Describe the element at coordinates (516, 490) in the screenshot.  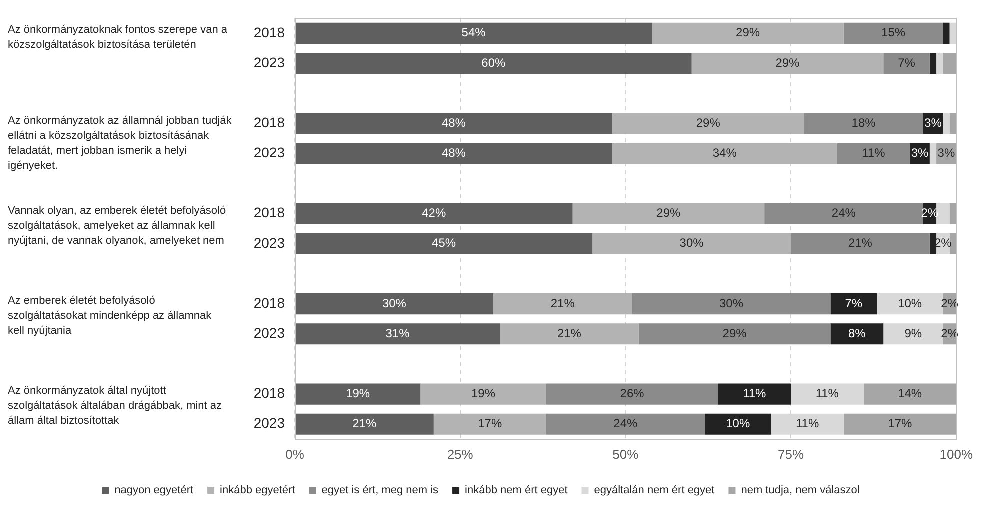
I see `legend-label: inkább nem ért egyet` at that location.